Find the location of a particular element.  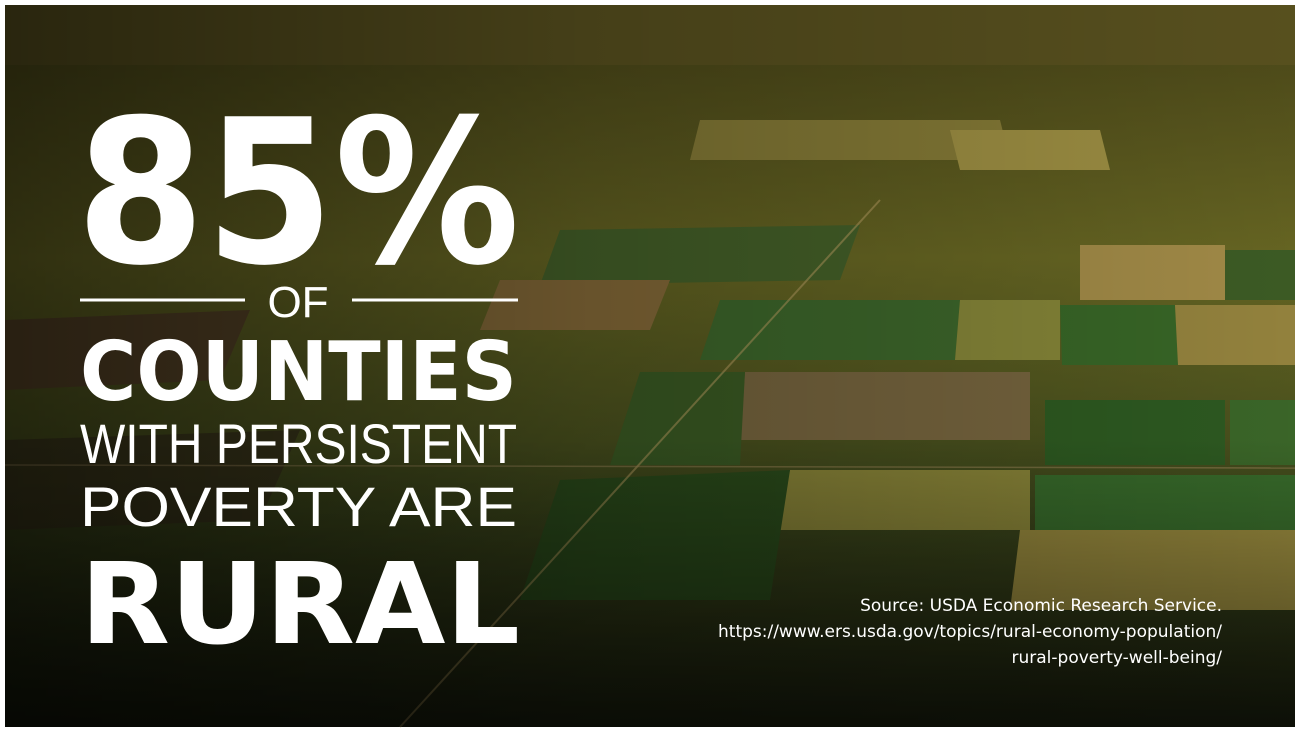

headline-figure: 85% is located at coordinates (298, 193).